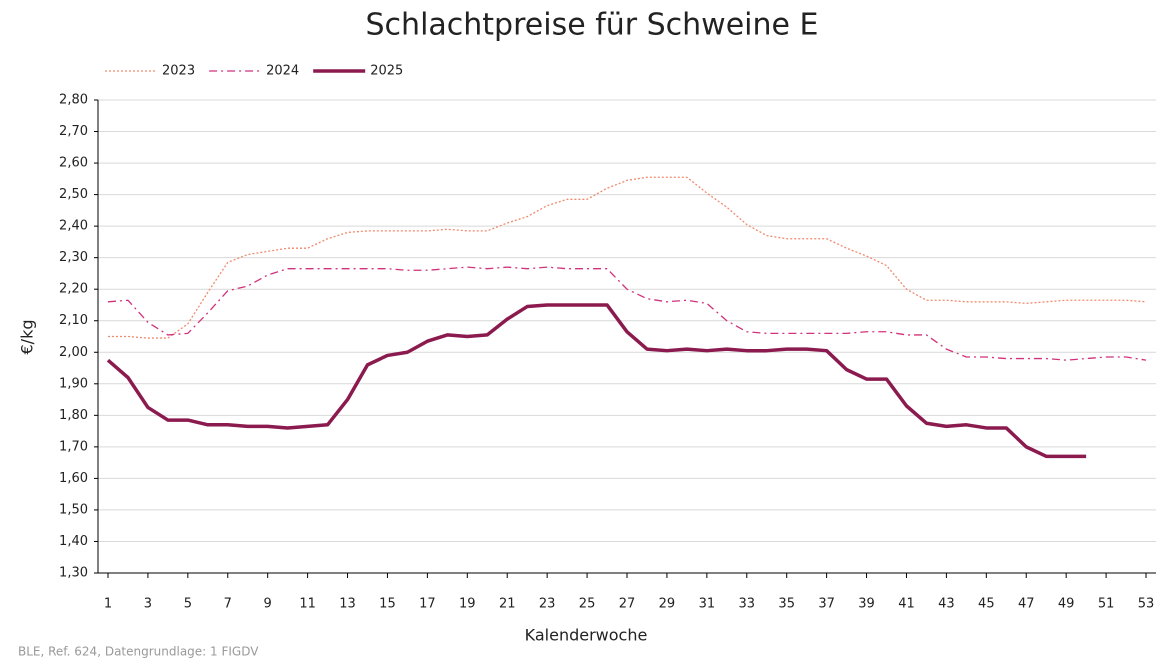 The image size is (1170, 658). I want to click on x-tick-label: 41, so click(906, 604).